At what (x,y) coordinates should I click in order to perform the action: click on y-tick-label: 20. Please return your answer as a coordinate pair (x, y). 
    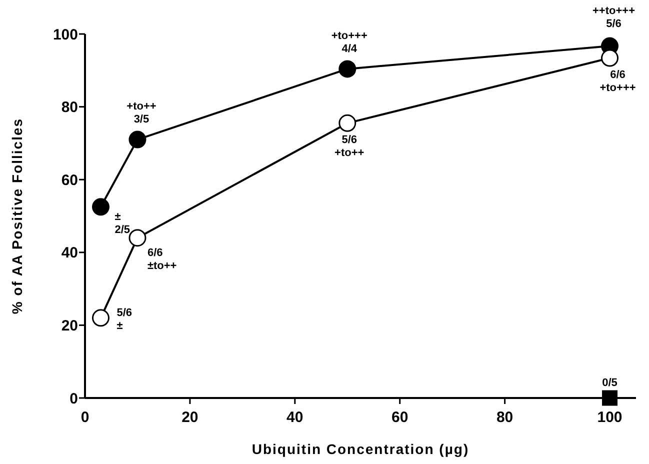
    Looking at the image, I should click on (69, 325).